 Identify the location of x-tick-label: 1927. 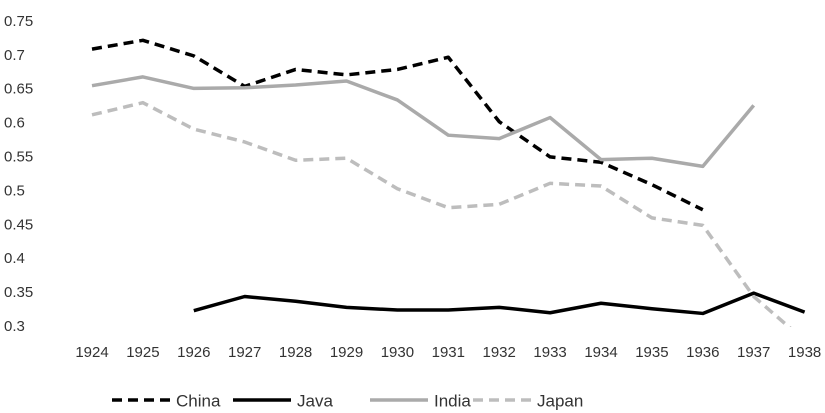
(244, 352).